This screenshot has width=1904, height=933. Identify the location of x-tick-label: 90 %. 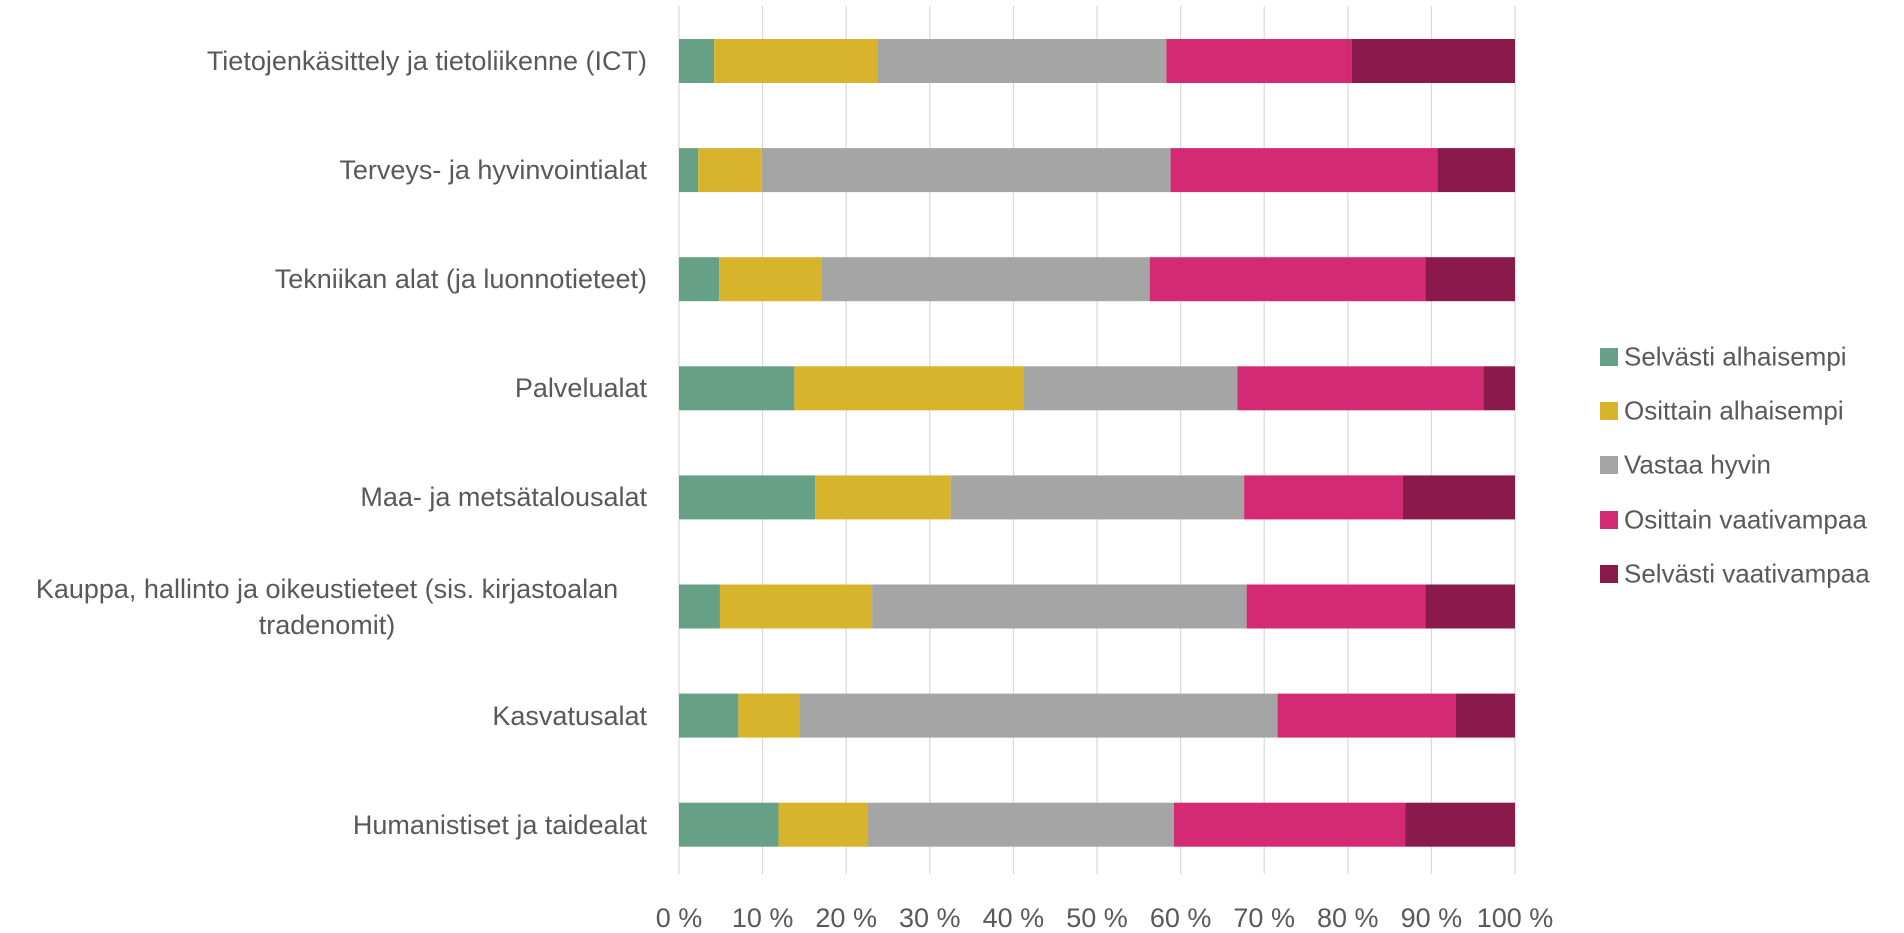
(1431, 918).